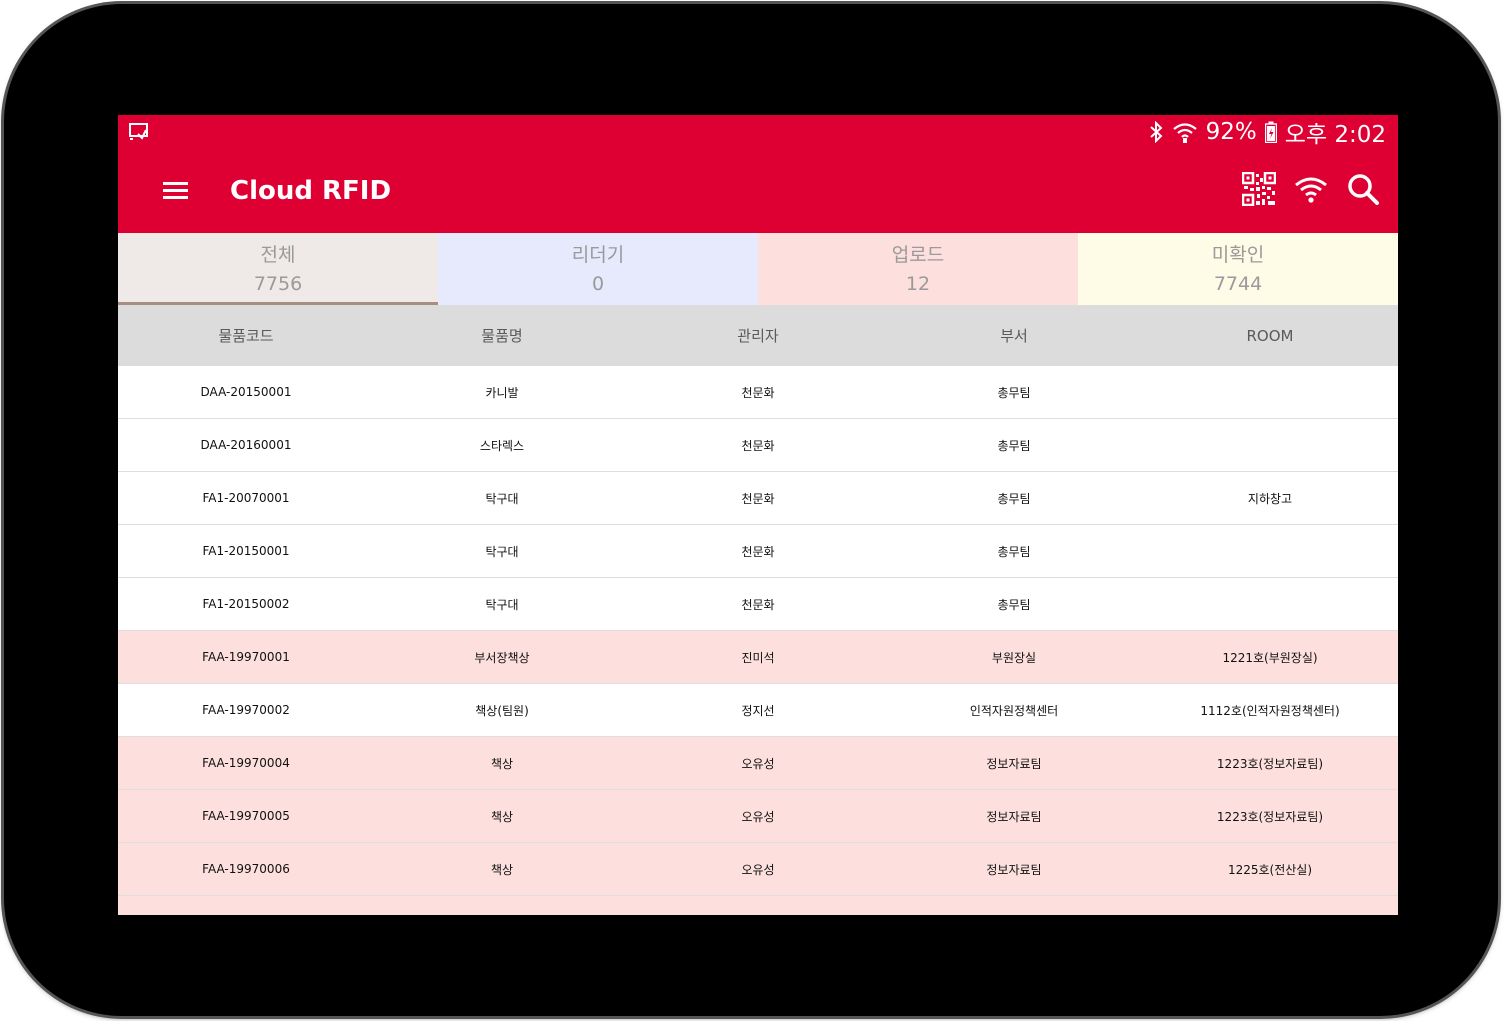 Image resolution: width=1504 pixels, height=1021 pixels. Describe the element at coordinates (502, 710) in the screenshot. I see `cell-item-name: 책상(팀원)` at that location.